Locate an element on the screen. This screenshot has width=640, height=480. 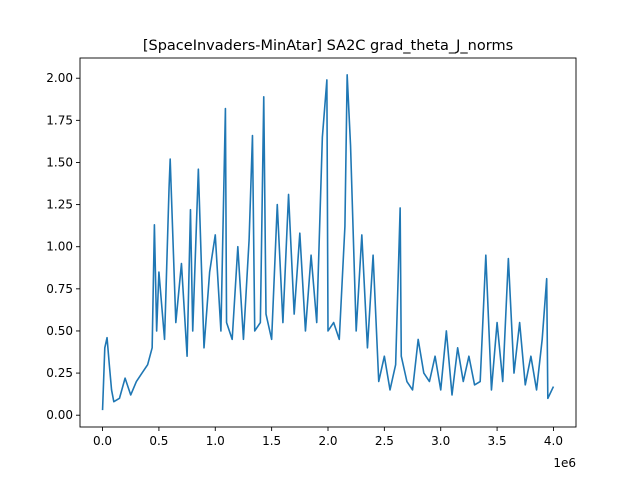
x-tick-label: 2.5 is located at coordinates (384, 441).